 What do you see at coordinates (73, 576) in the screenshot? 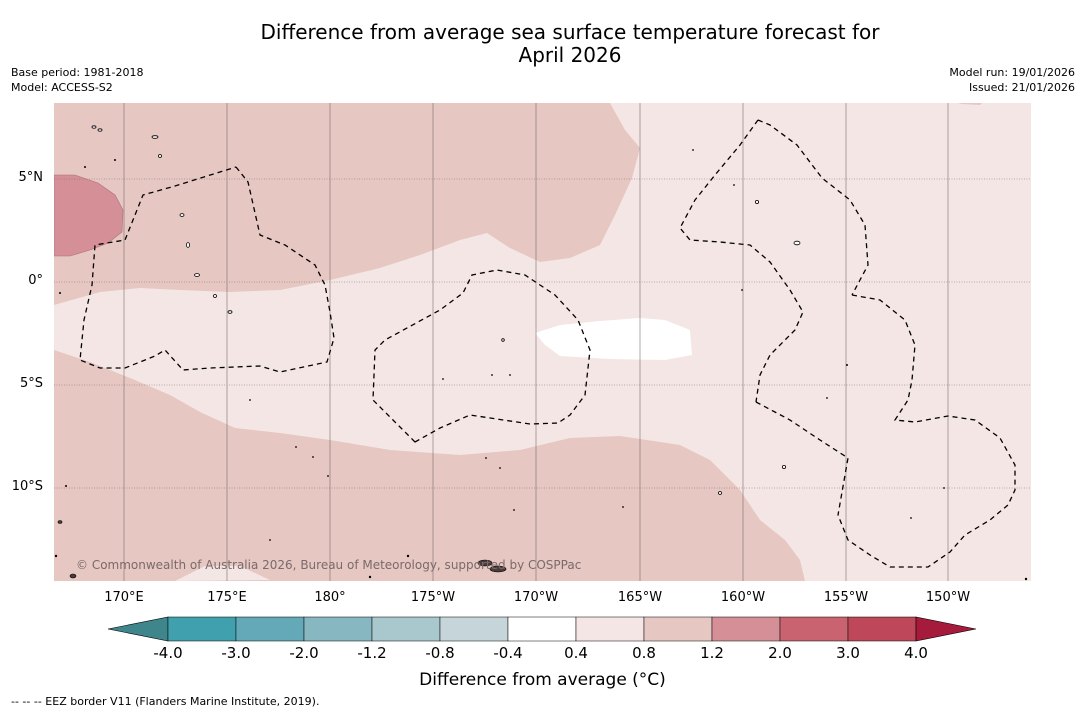
I see `island-wallis` at bounding box center [73, 576].